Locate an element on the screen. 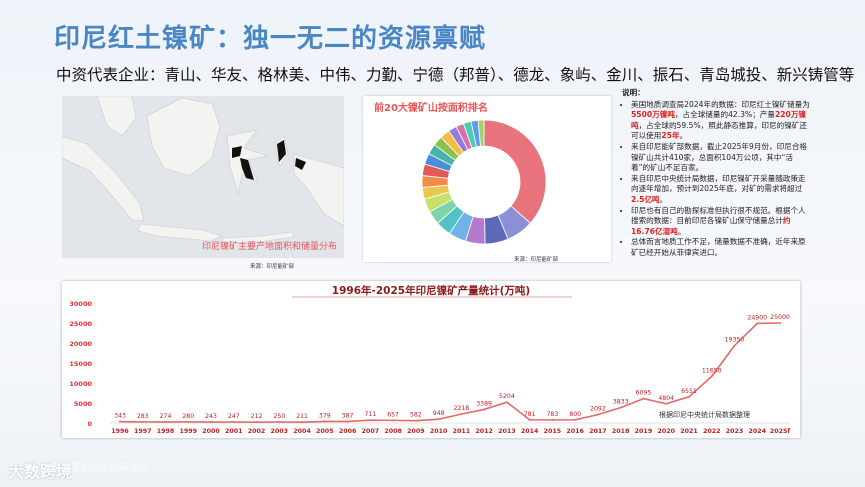  x-tick-label: 2000 is located at coordinates (211, 431).